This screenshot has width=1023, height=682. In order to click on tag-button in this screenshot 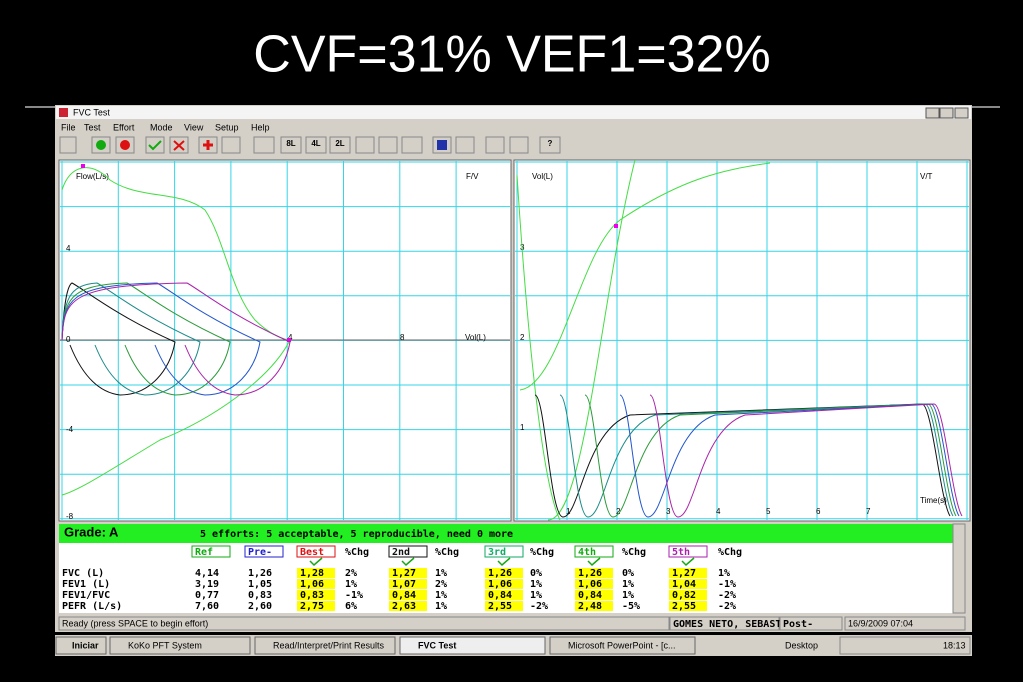, I will do `click(412, 145)`.